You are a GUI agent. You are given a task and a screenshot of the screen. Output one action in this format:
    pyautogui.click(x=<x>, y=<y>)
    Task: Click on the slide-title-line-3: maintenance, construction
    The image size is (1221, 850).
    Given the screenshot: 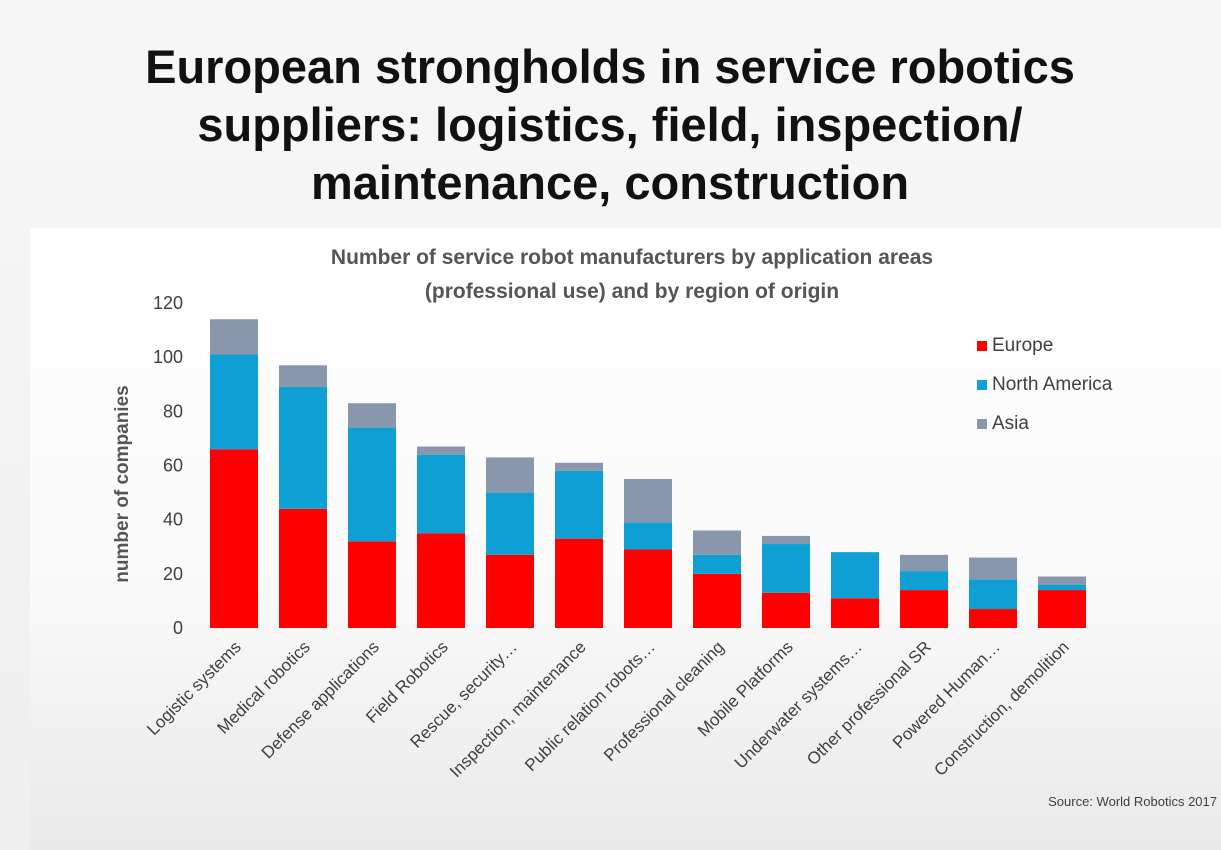 What is the action you would take?
    pyautogui.click(x=610, y=182)
    